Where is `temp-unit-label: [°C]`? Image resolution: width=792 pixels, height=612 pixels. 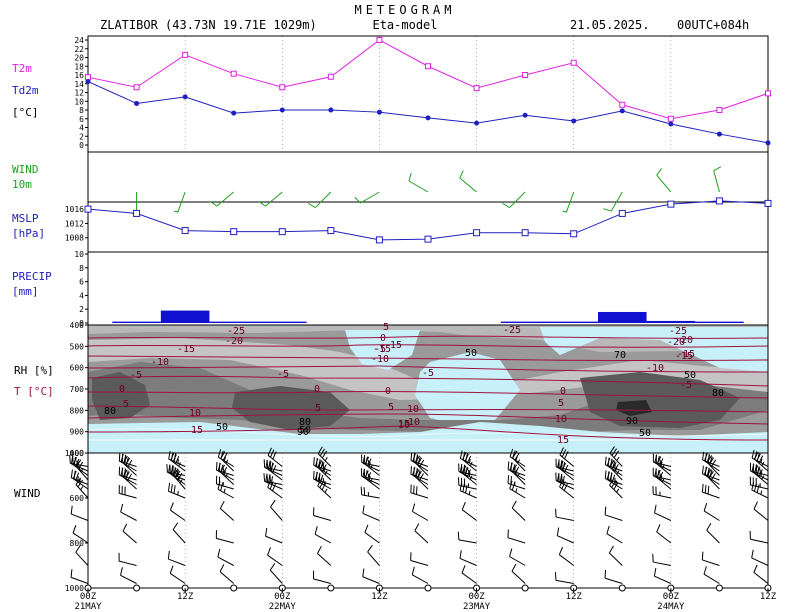
temp-unit-label: [°C] is located at coordinates (25, 112).